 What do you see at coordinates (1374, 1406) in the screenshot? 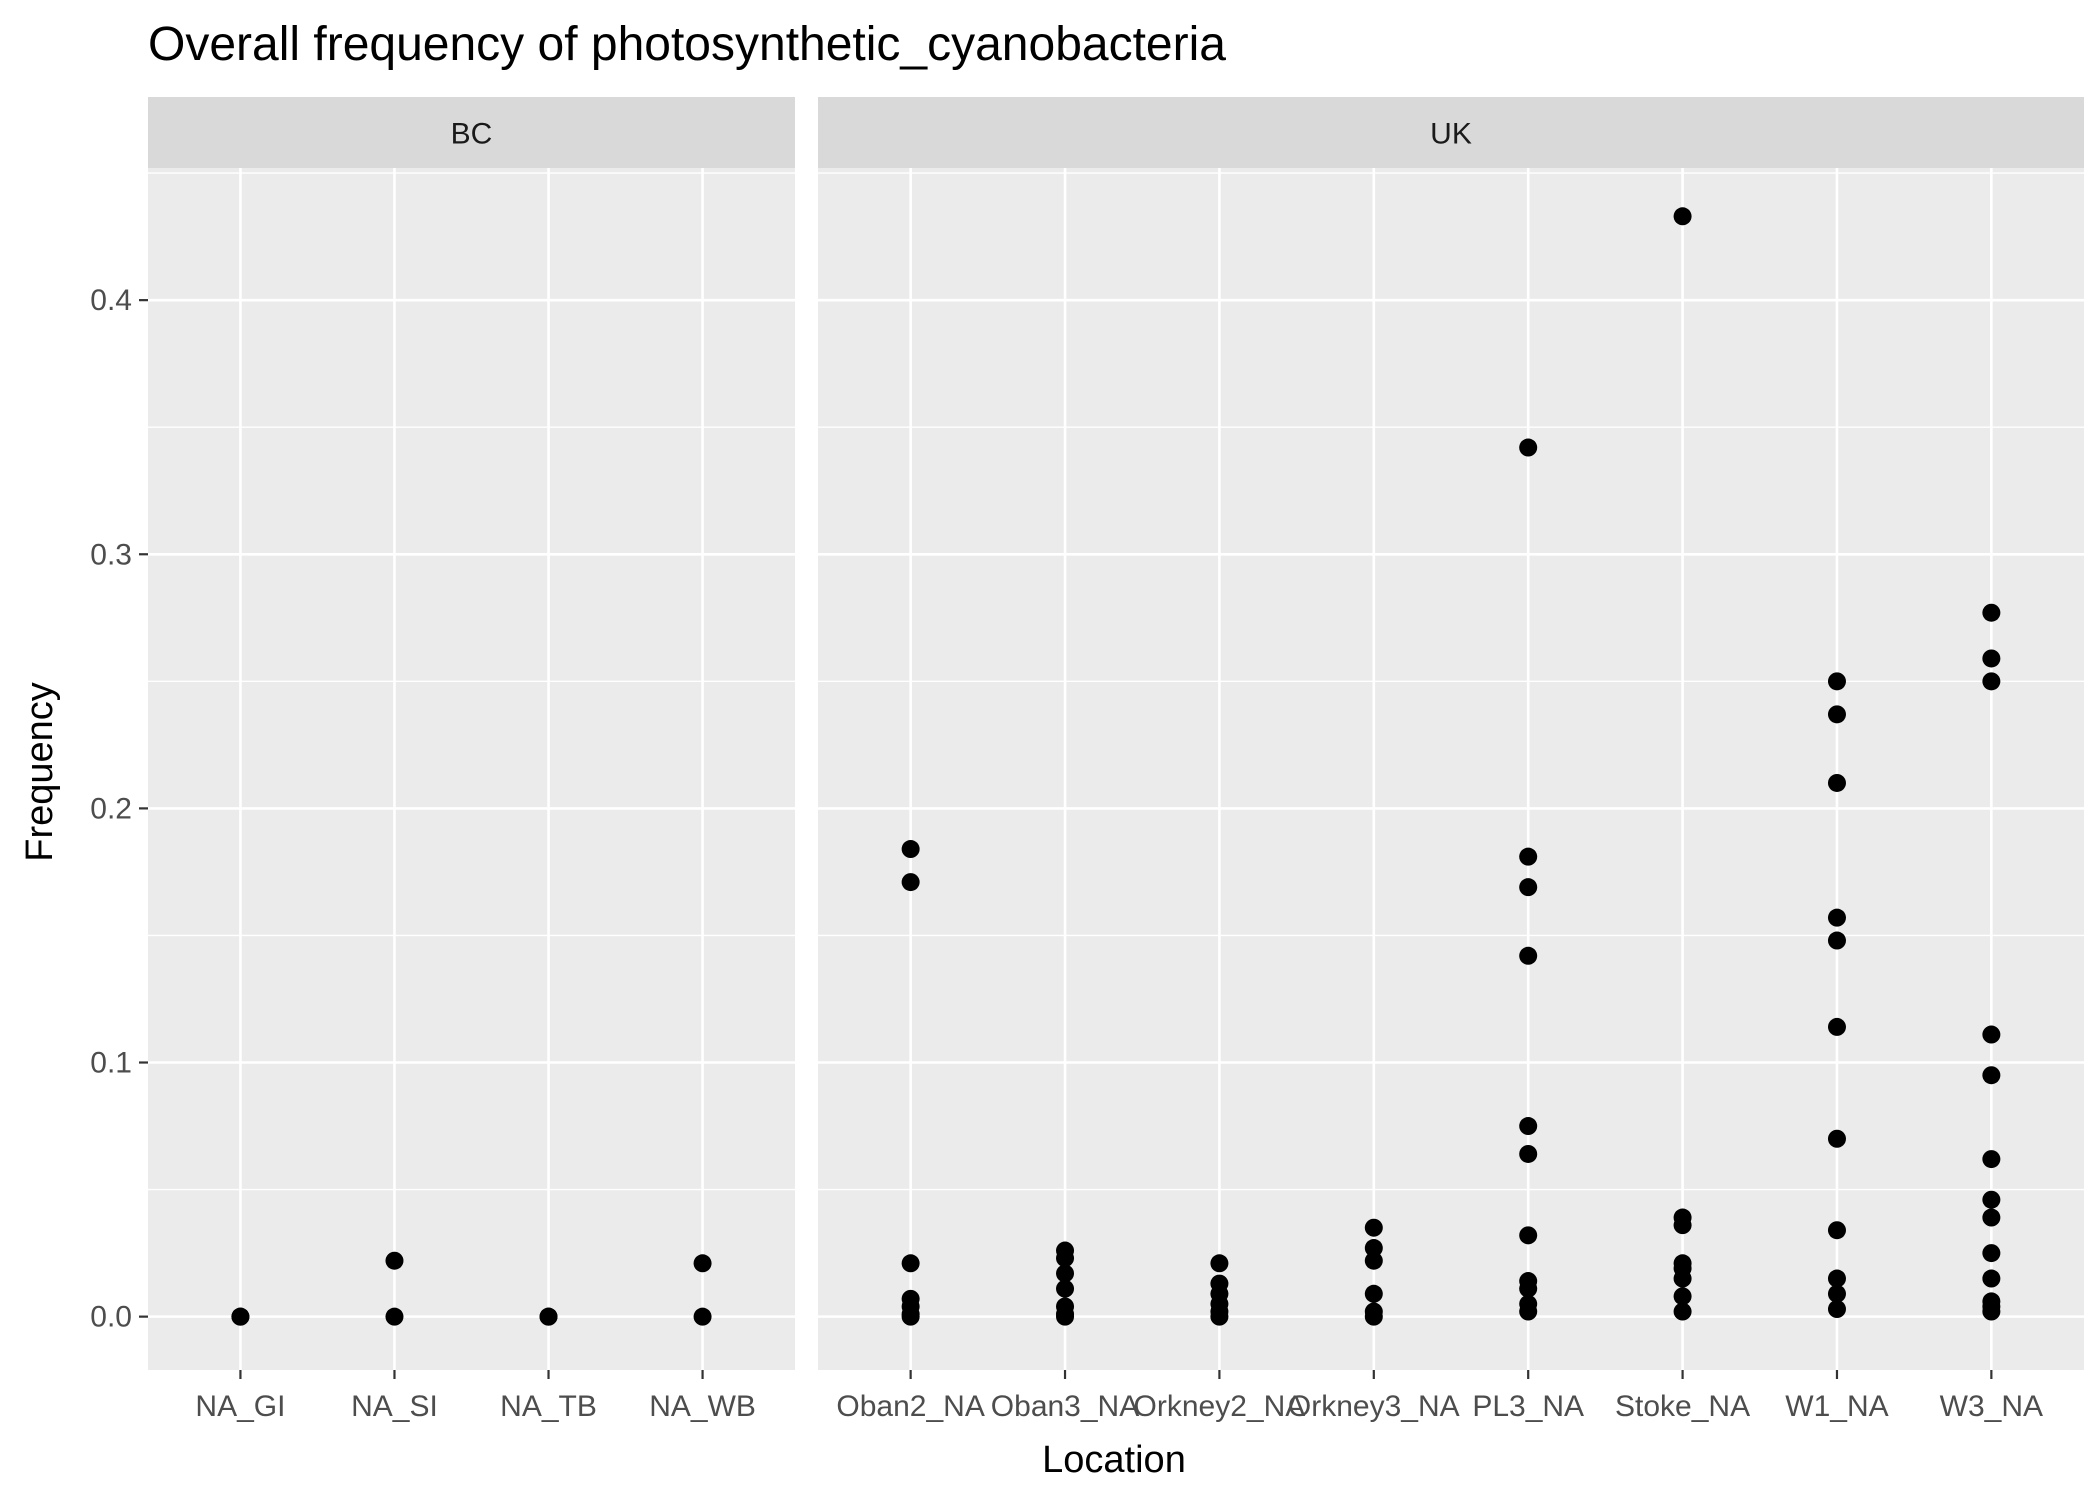
I see `x-tick-label: Orkney3_NA` at bounding box center [1374, 1406].